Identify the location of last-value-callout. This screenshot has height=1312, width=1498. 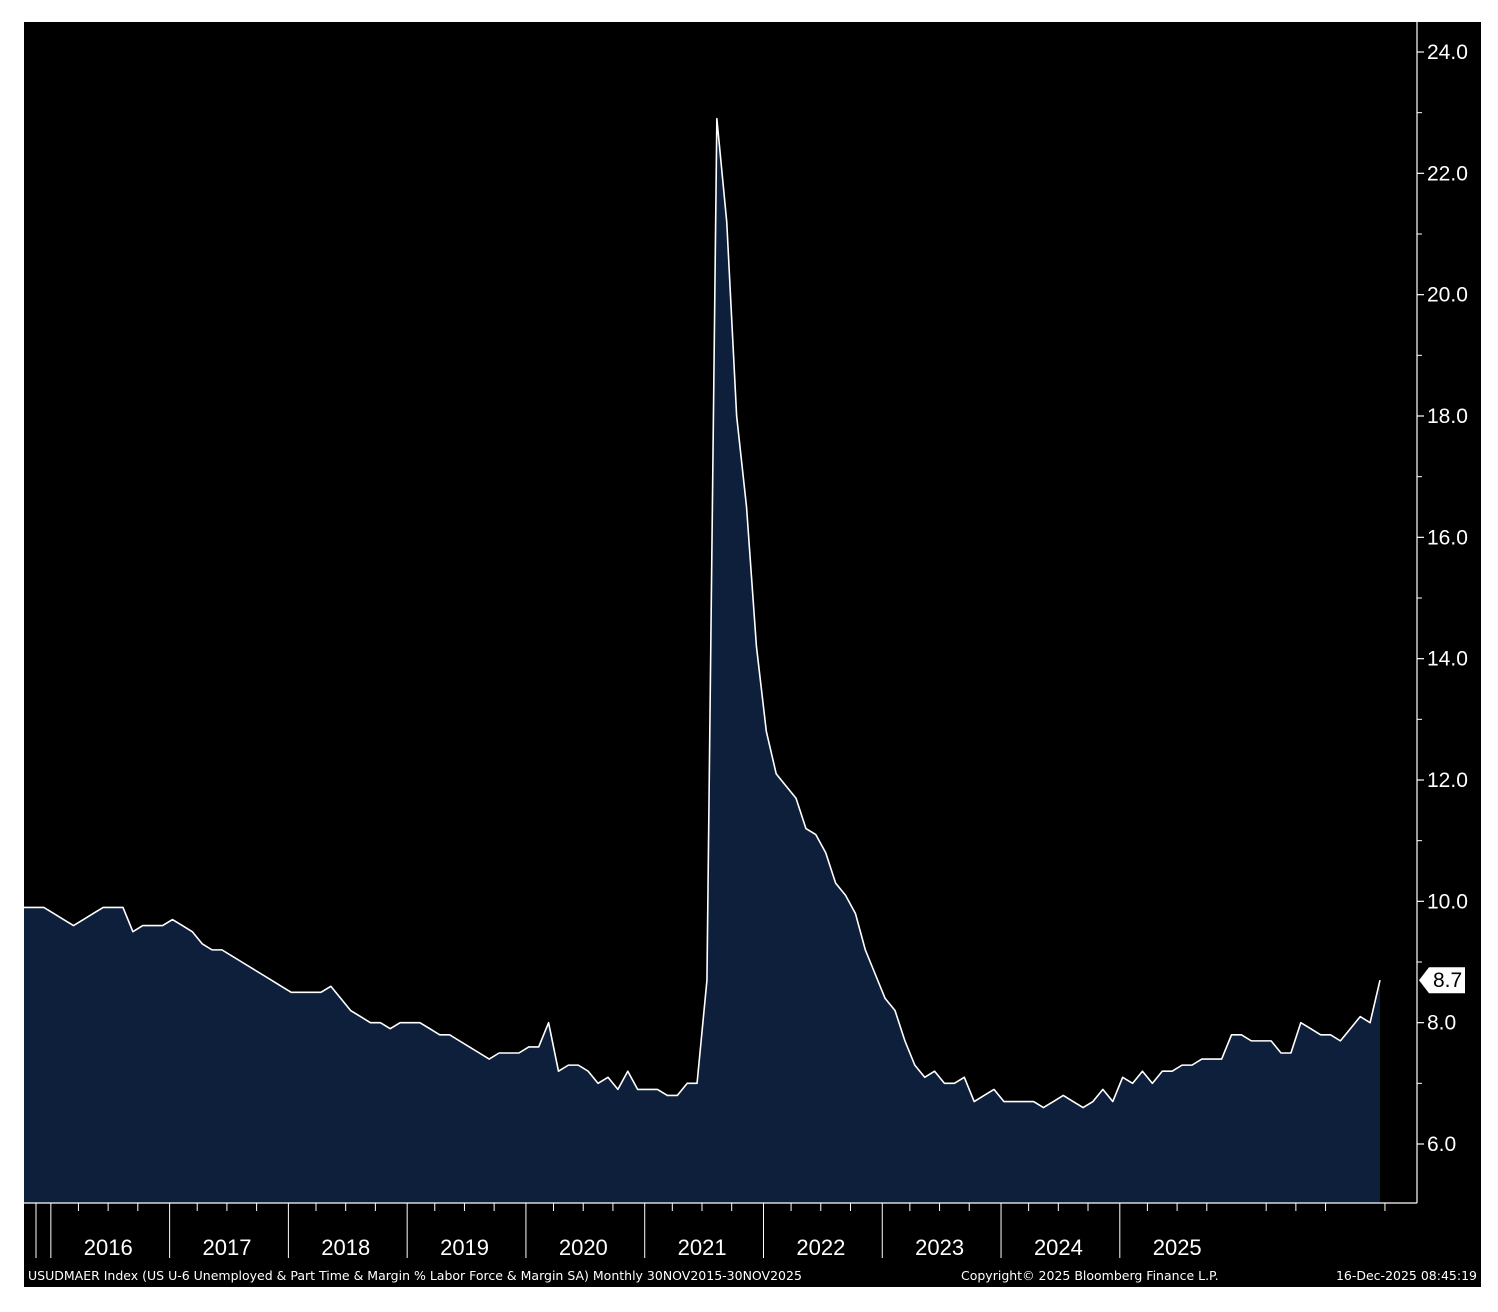
(1442, 980).